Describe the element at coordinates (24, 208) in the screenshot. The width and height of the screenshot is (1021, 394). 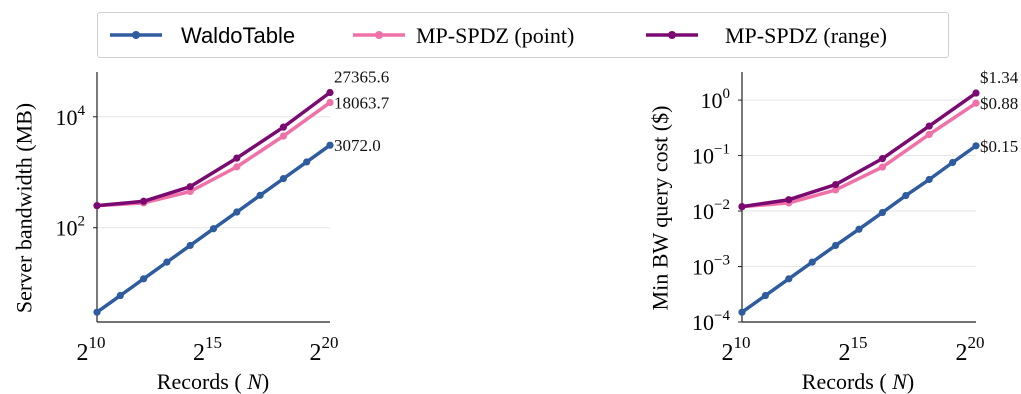
I see `bandwidth-y-axis-label: Server bandwidth (MB)` at that location.